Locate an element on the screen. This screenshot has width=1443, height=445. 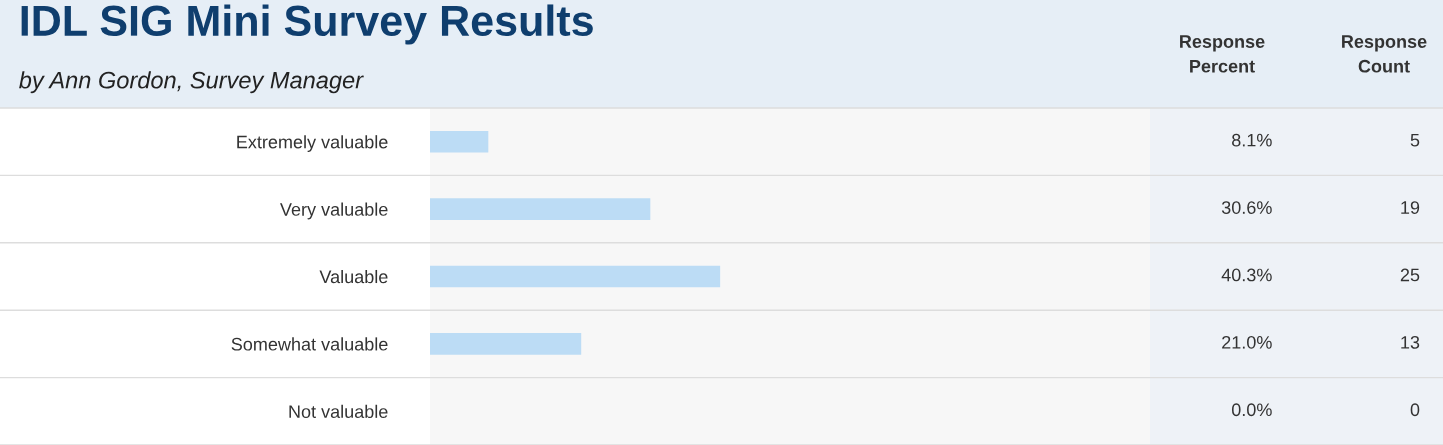
data-label: 30.6% is located at coordinates (1246, 207).